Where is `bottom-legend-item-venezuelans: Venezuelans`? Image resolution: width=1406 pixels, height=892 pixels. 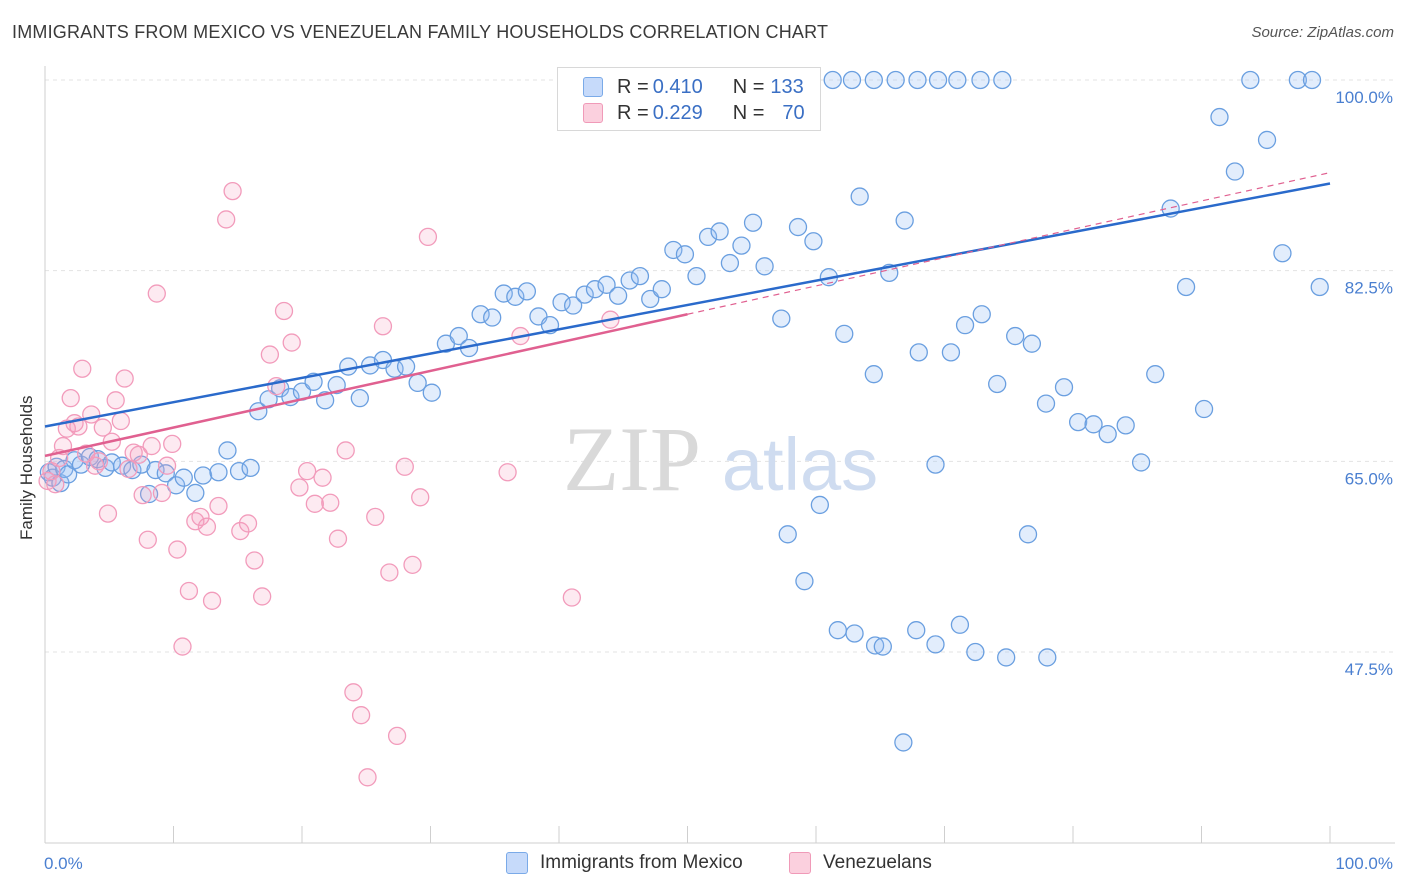 bottom-legend-item-venezuelans: Venezuelans is located at coordinates (860, 863).